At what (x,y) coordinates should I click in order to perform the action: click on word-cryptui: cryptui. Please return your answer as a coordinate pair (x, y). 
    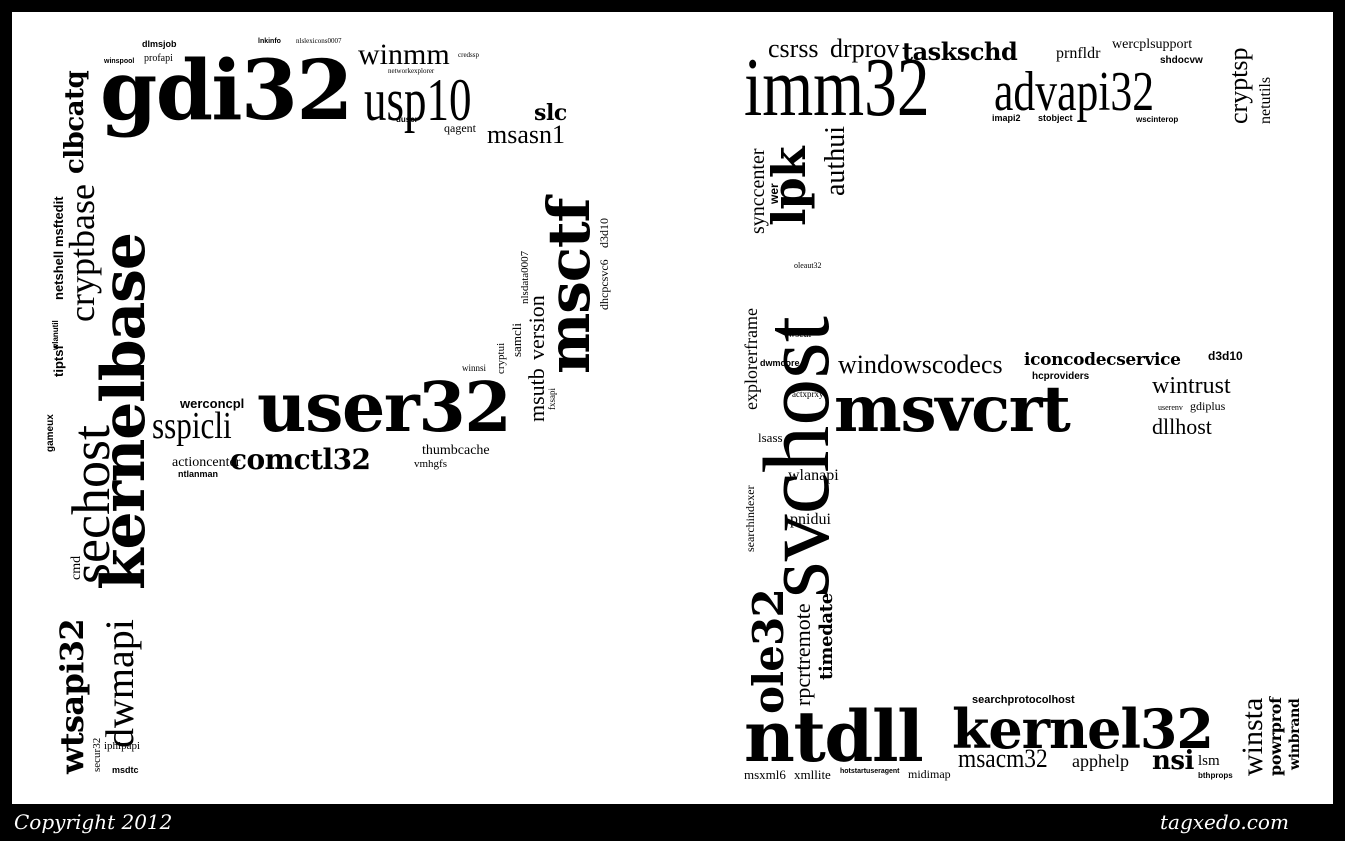
    Looking at the image, I should click on (501, 358).